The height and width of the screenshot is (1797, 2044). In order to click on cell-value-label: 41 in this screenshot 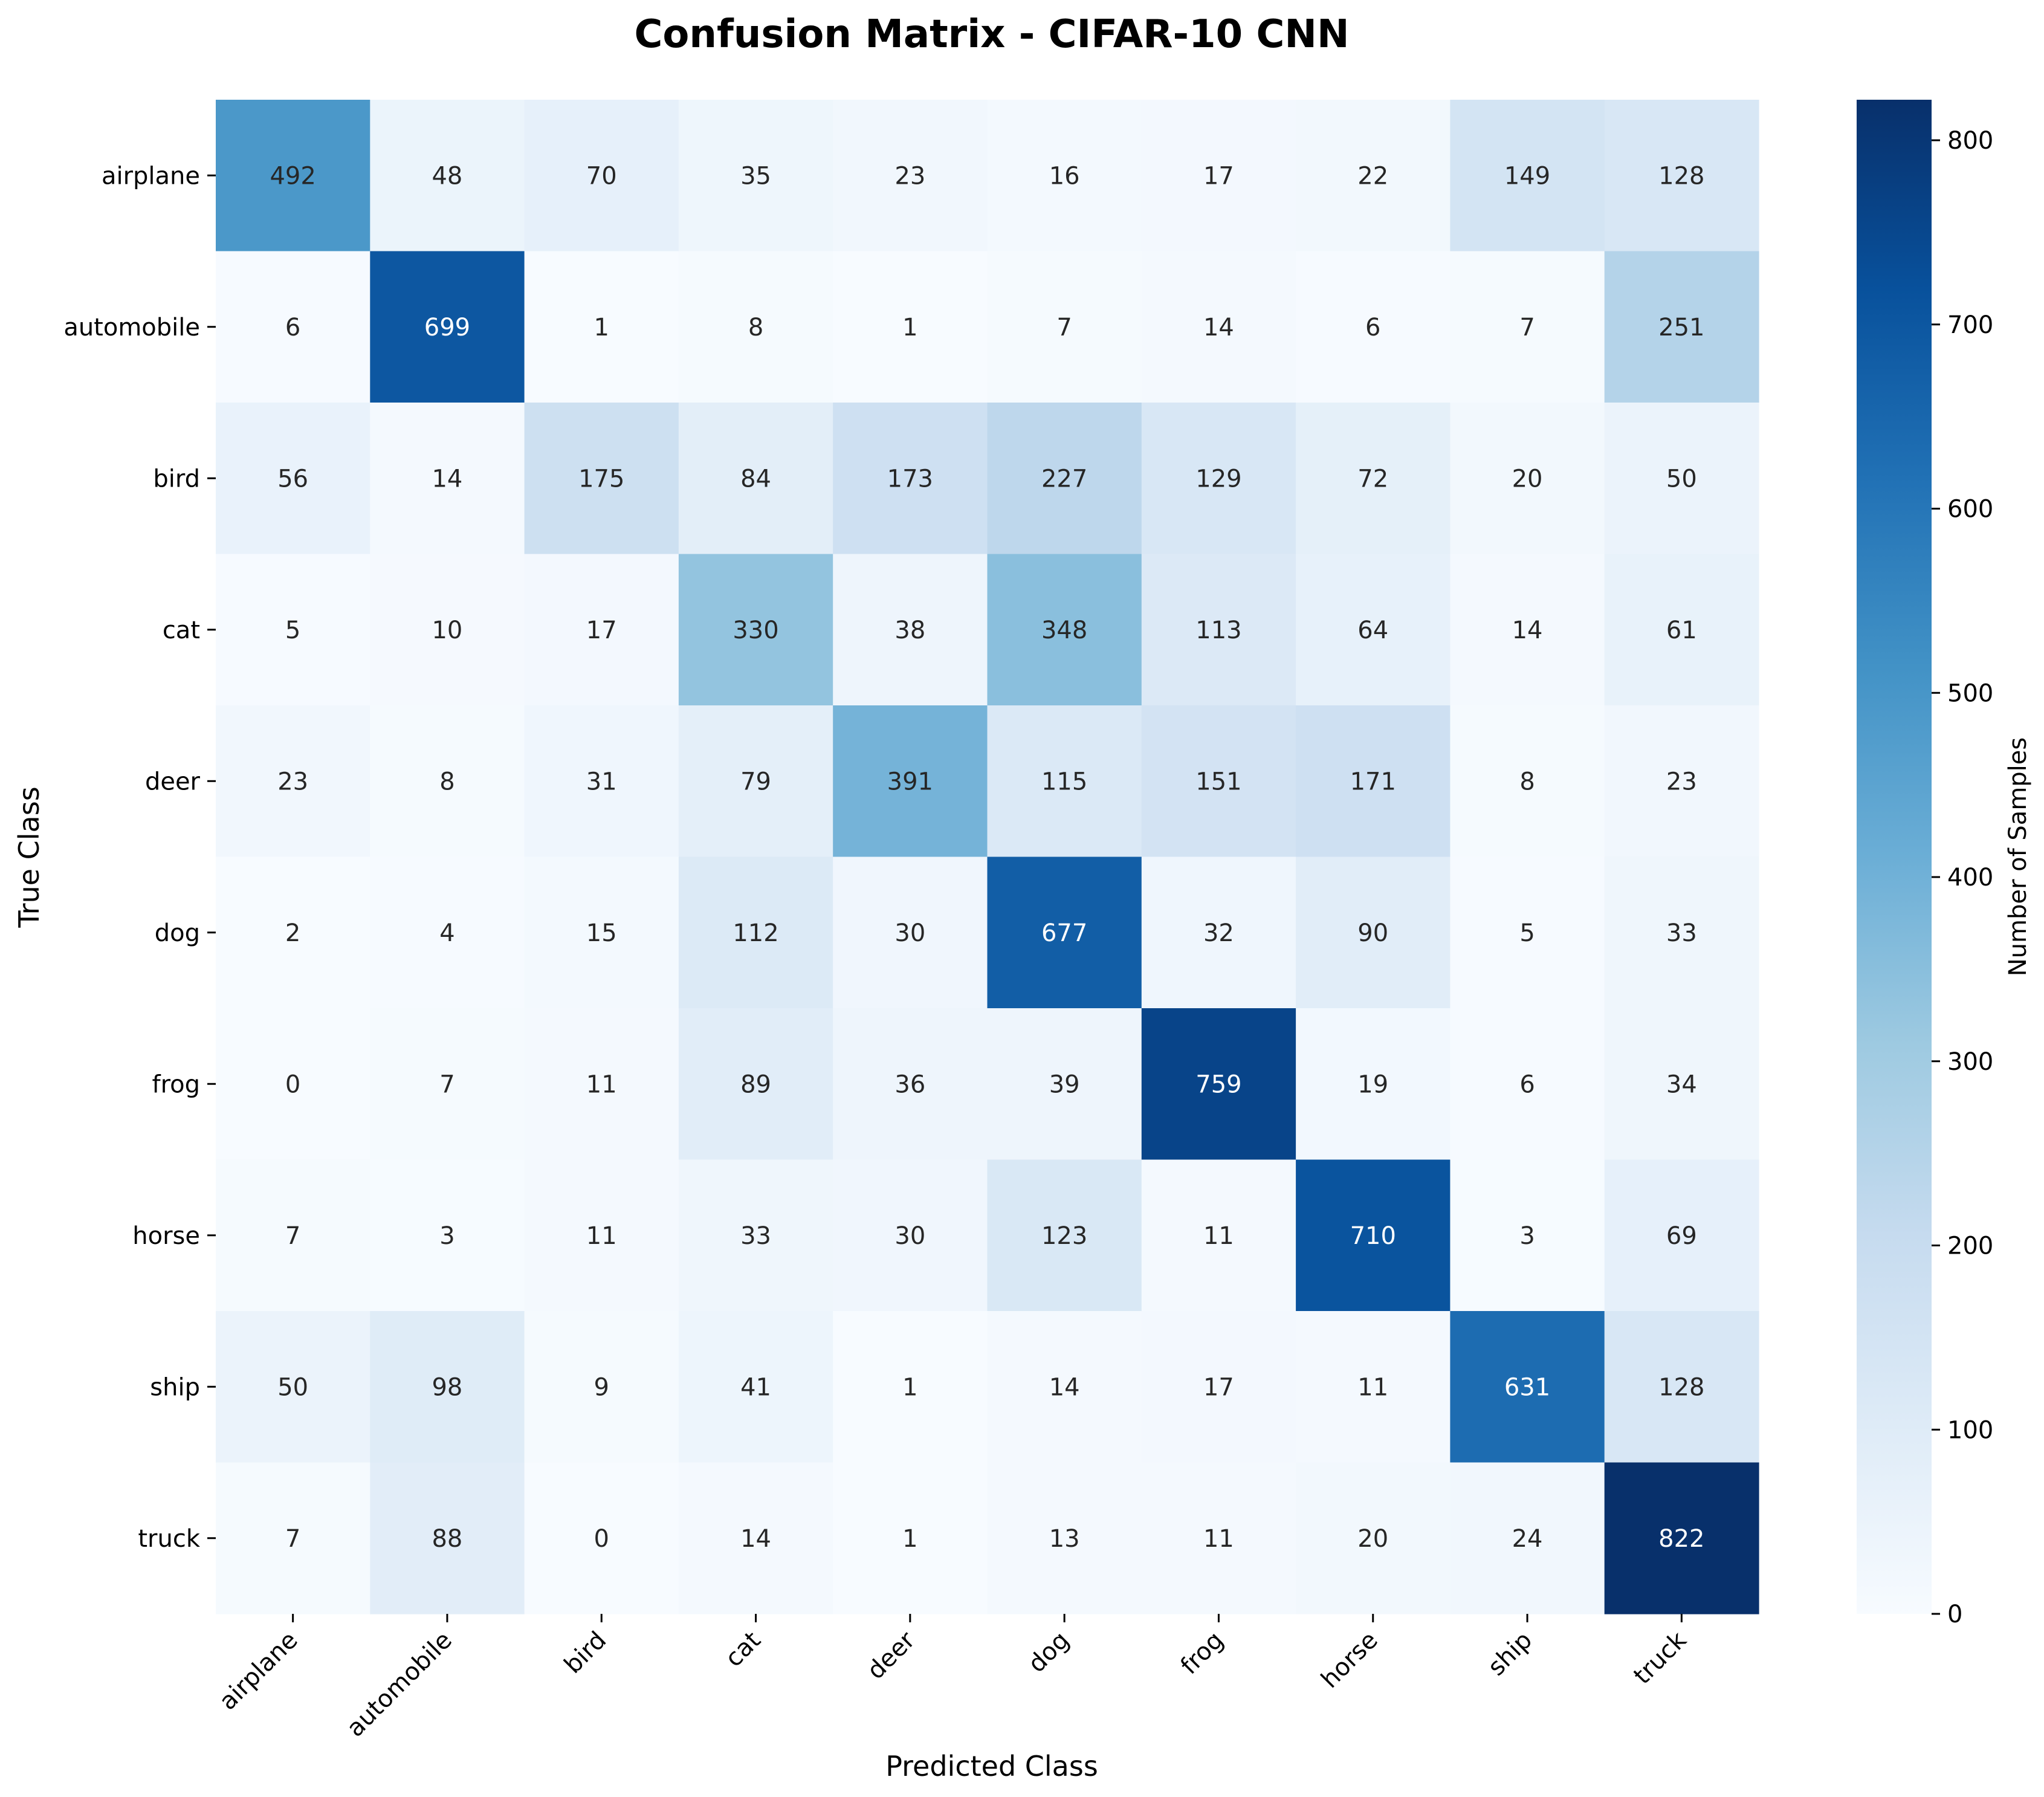, I will do `click(755, 1387)`.